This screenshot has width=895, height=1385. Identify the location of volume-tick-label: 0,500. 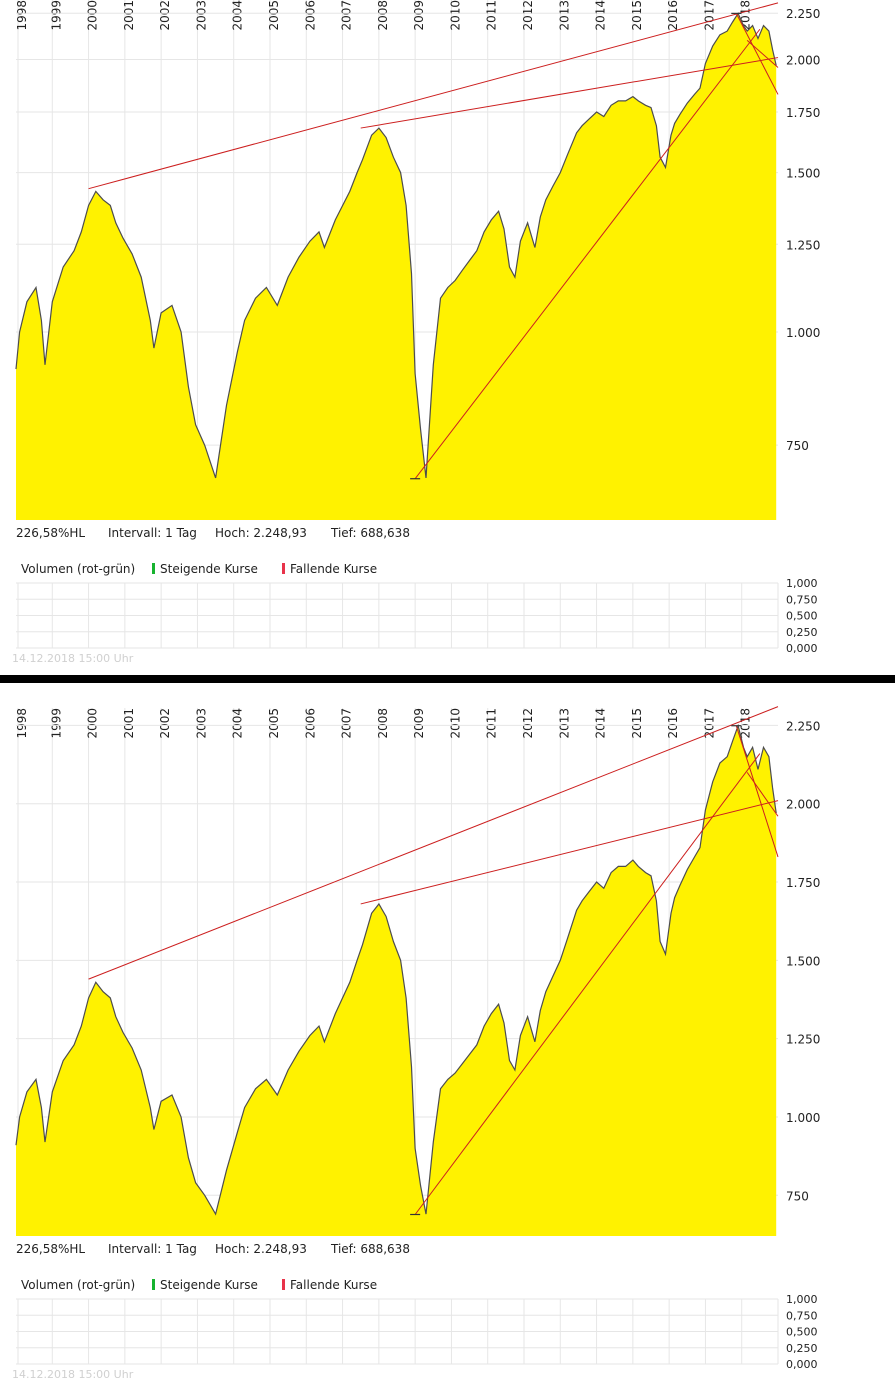
(802, 616).